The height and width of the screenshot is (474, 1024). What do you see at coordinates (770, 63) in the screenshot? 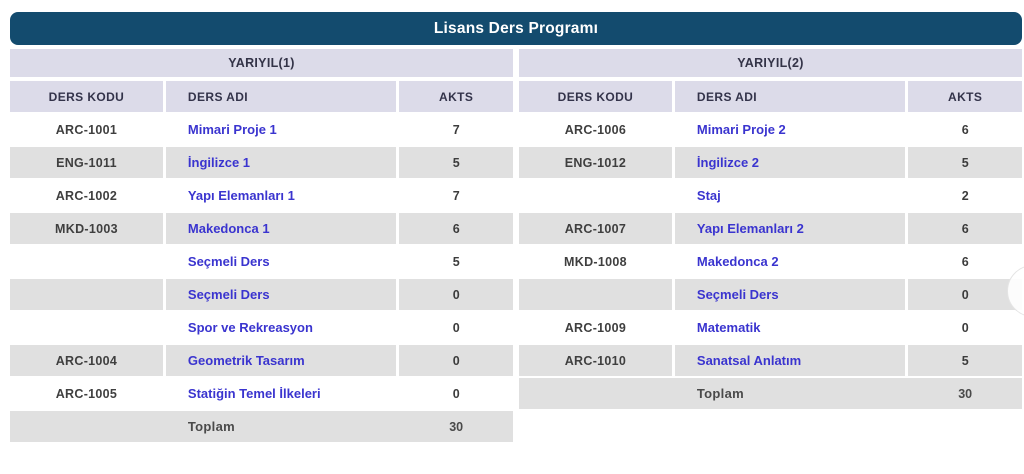
I see `semester-2-header: YARIYIL(2)` at bounding box center [770, 63].